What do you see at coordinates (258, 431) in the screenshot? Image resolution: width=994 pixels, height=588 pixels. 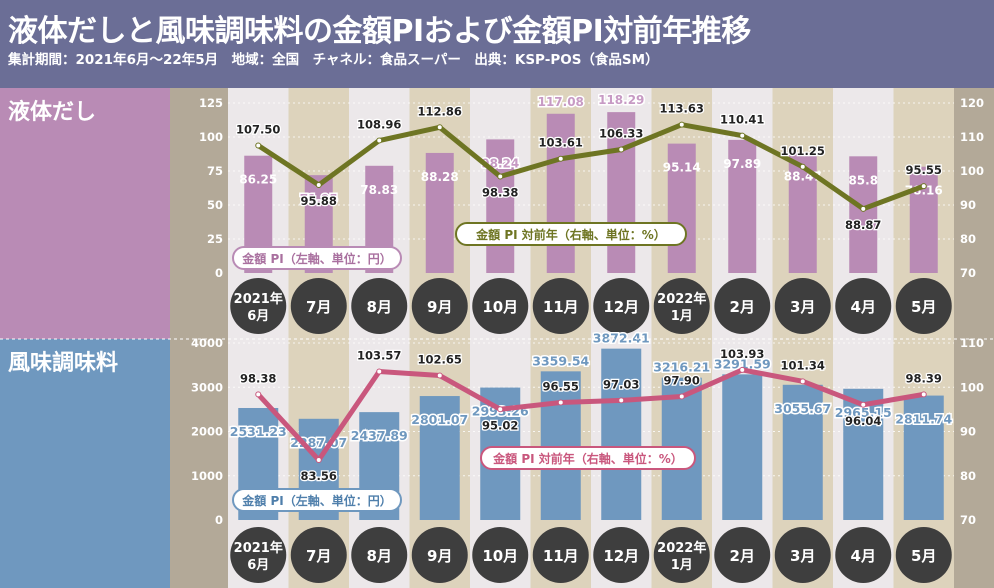 I see `bar-value-label: 2531.23` at bounding box center [258, 431].